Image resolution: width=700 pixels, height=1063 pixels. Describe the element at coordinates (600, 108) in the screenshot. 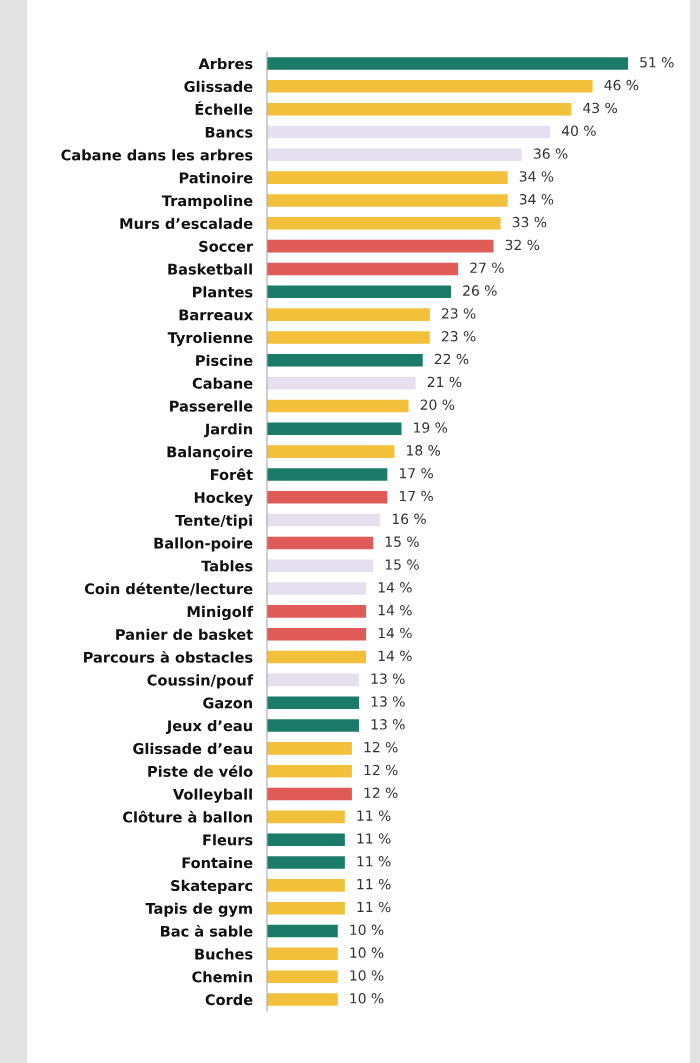

I see `data-label: 43 %` at that location.